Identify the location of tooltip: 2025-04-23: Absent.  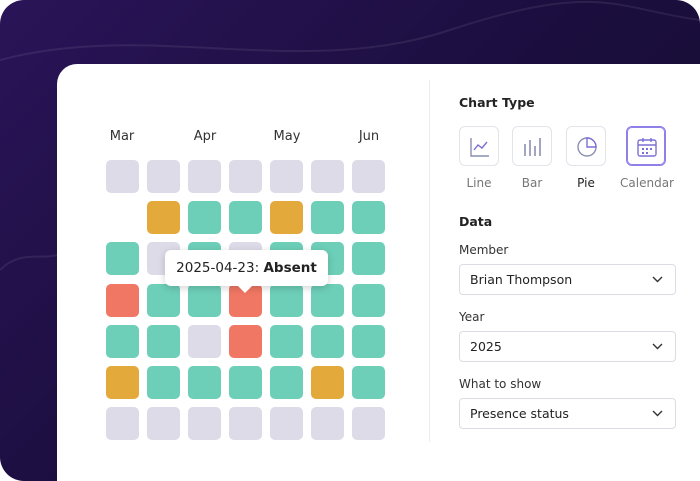
(246, 271).